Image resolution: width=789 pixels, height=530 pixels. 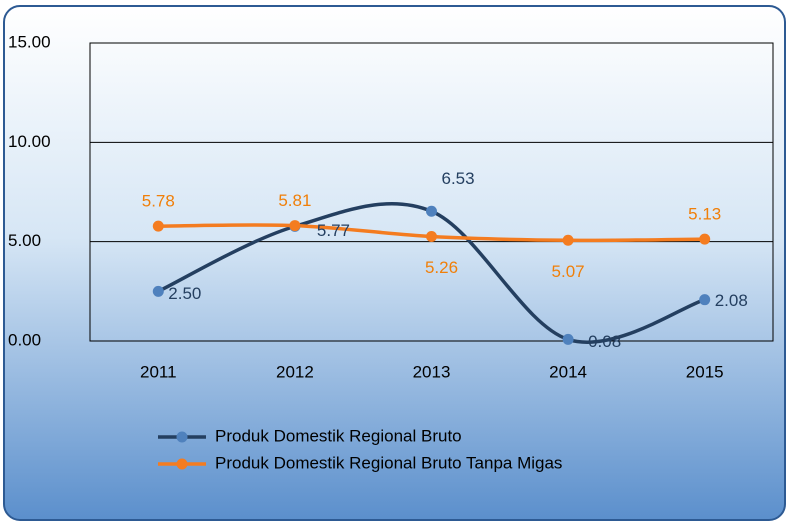 What do you see at coordinates (29, 141) in the screenshot?
I see `y-tick-label: 10.00` at bounding box center [29, 141].